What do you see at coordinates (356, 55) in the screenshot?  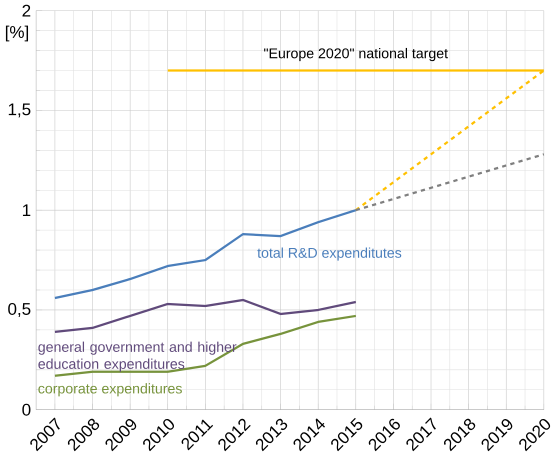 I see `series-label: "Europe 2020" national target` at bounding box center [356, 55].